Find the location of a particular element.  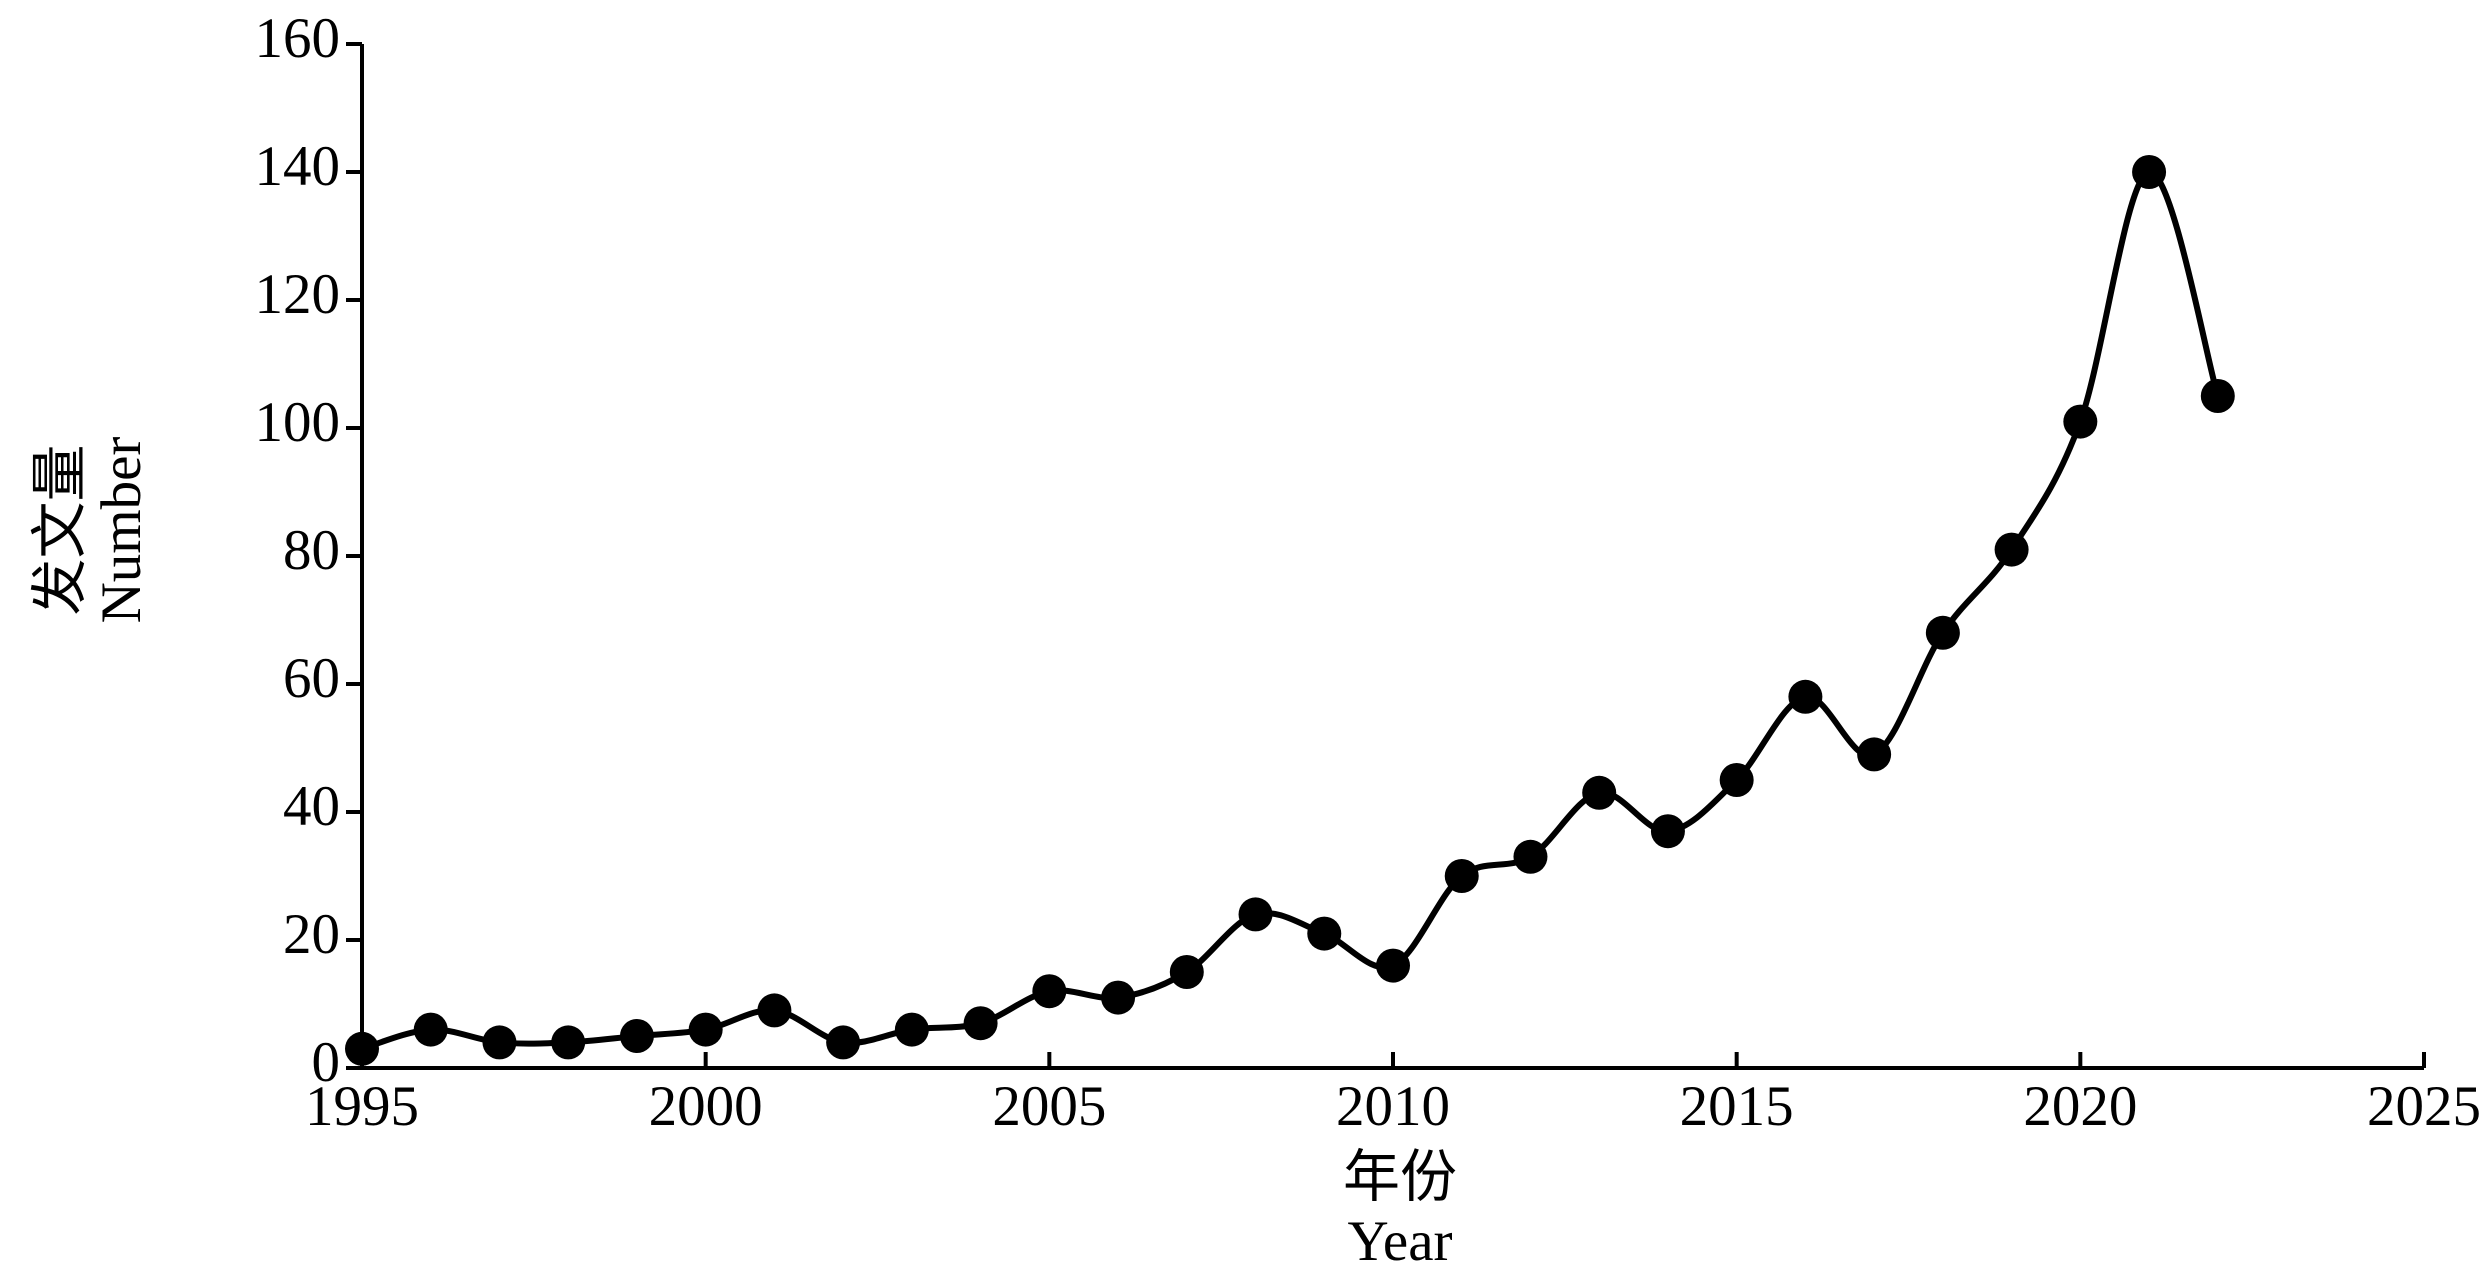

x-tick-label: 1995 is located at coordinates (362, 1106).